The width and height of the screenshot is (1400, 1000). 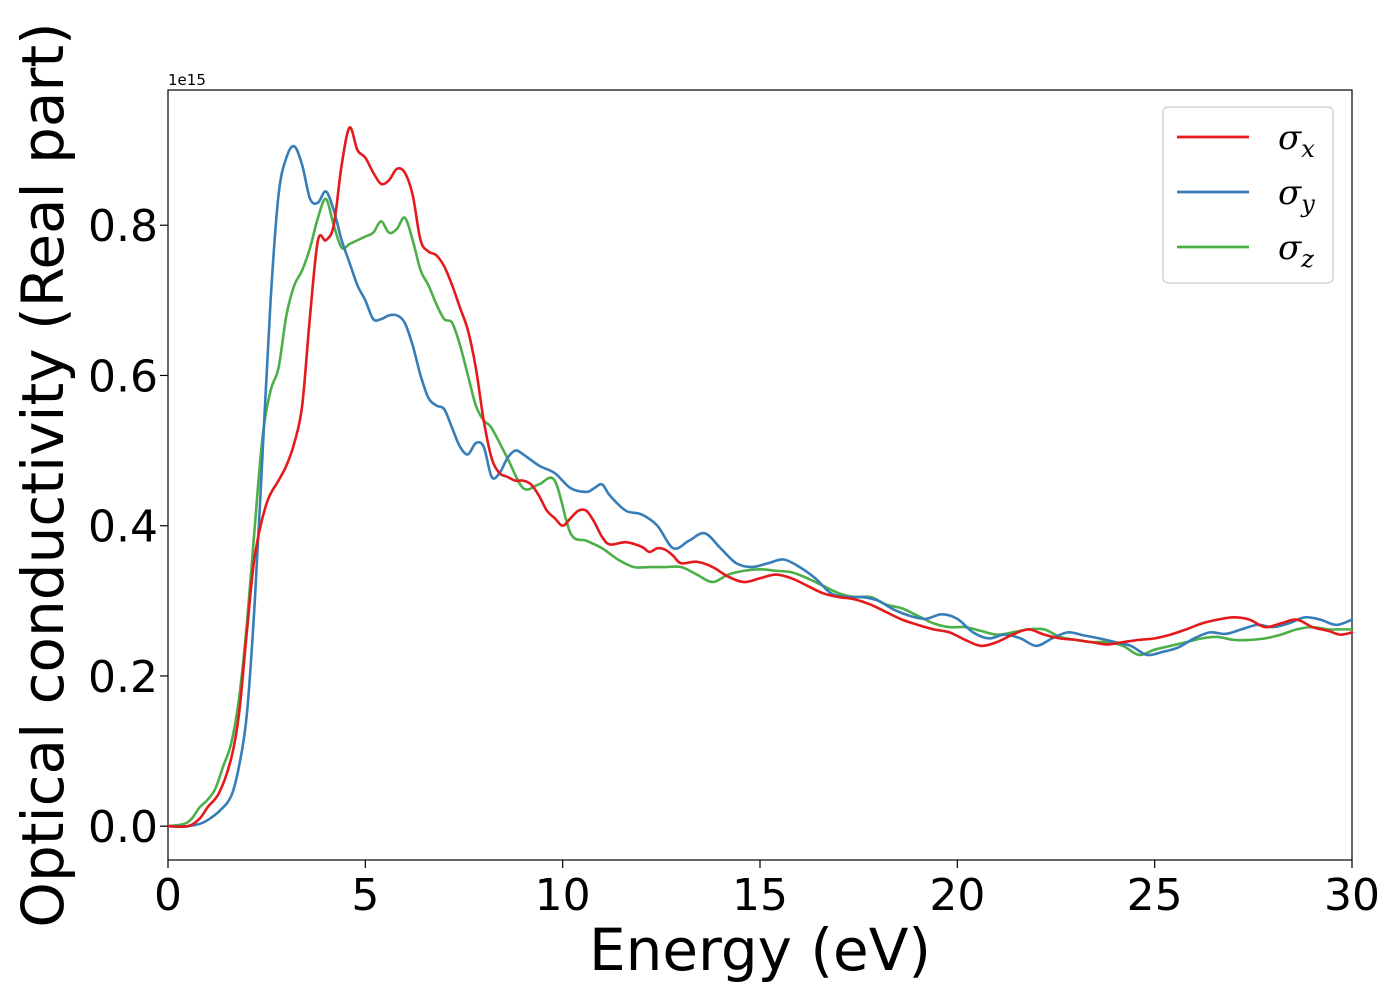 What do you see at coordinates (123, 376) in the screenshot?
I see `y-tick-label: 0.6` at bounding box center [123, 376].